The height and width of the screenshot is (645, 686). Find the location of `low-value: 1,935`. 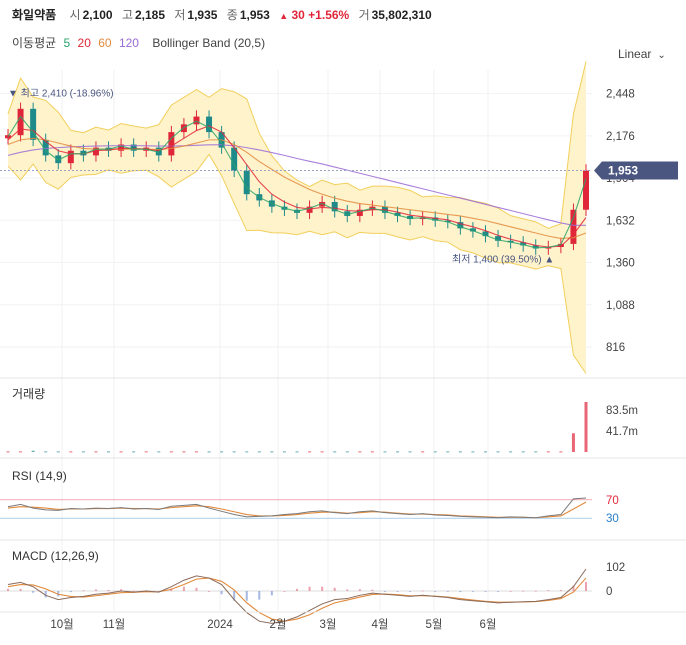

low-value: 1,935 is located at coordinates (202, 15).